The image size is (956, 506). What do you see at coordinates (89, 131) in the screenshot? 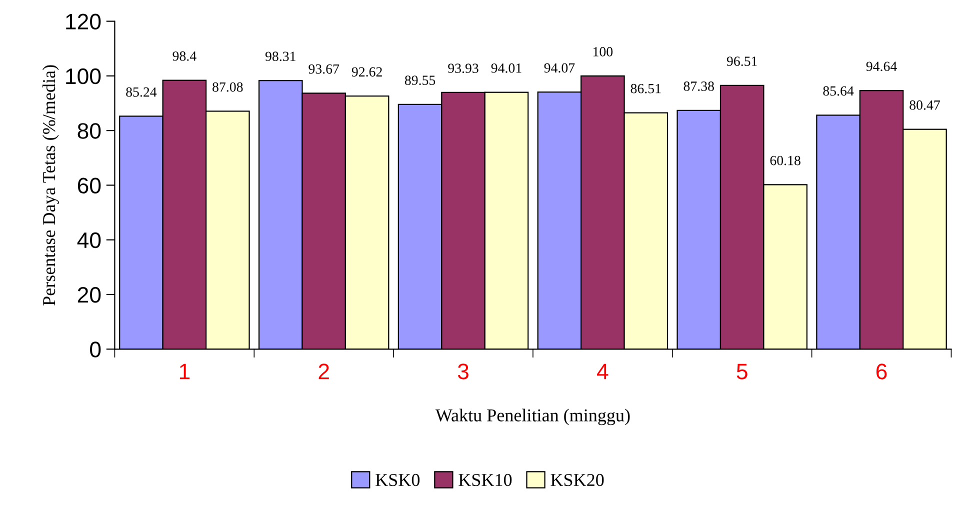
I see `y-tick-label: 80` at bounding box center [89, 131].